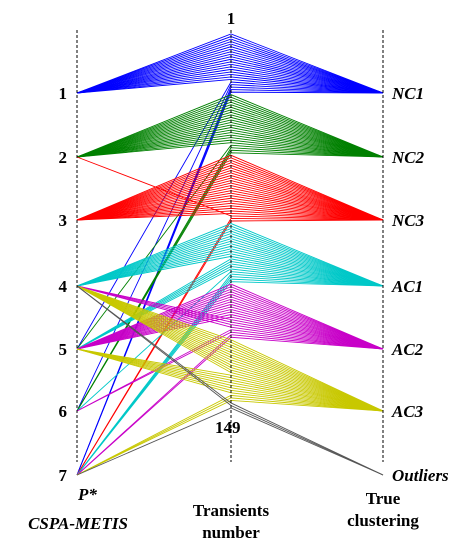 The width and height of the screenshot is (471, 549). What do you see at coordinates (63, 93) in the screenshot?
I see `left-tick-label: 1` at bounding box center [63, 93].